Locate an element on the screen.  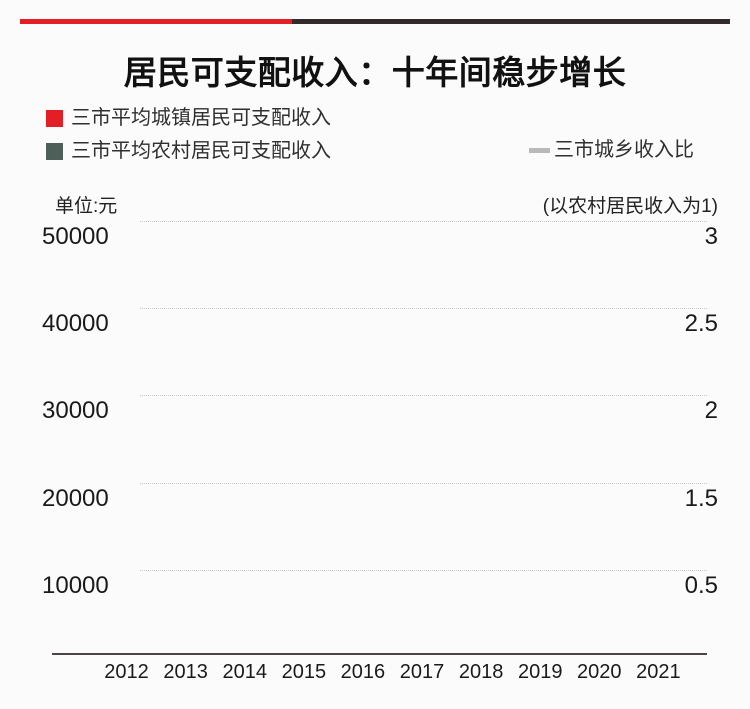
x-axis-tick-year: 2021 is located at coordinates (658, 672).